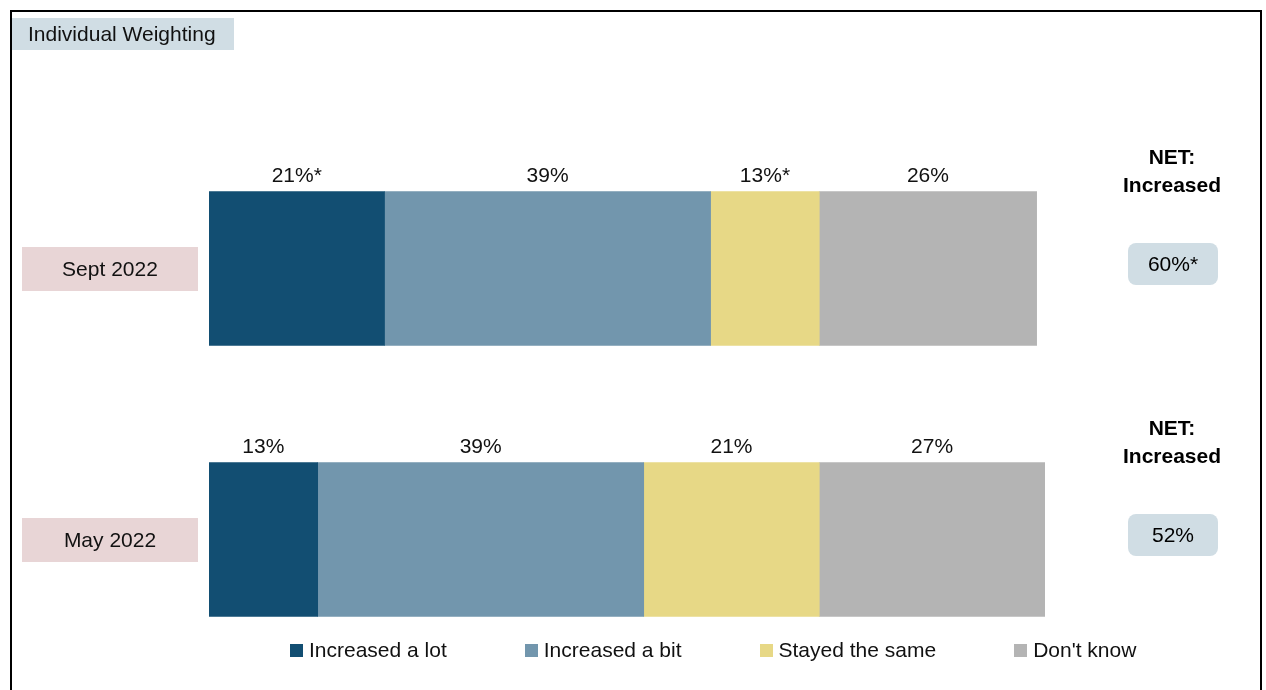 Image resolution: width=1266 pixels, height=690 pixels. What do you see at coordinates (765, 174) in the screenshot?
I see `data-label: 13%*` at bounding box center [765, 174].